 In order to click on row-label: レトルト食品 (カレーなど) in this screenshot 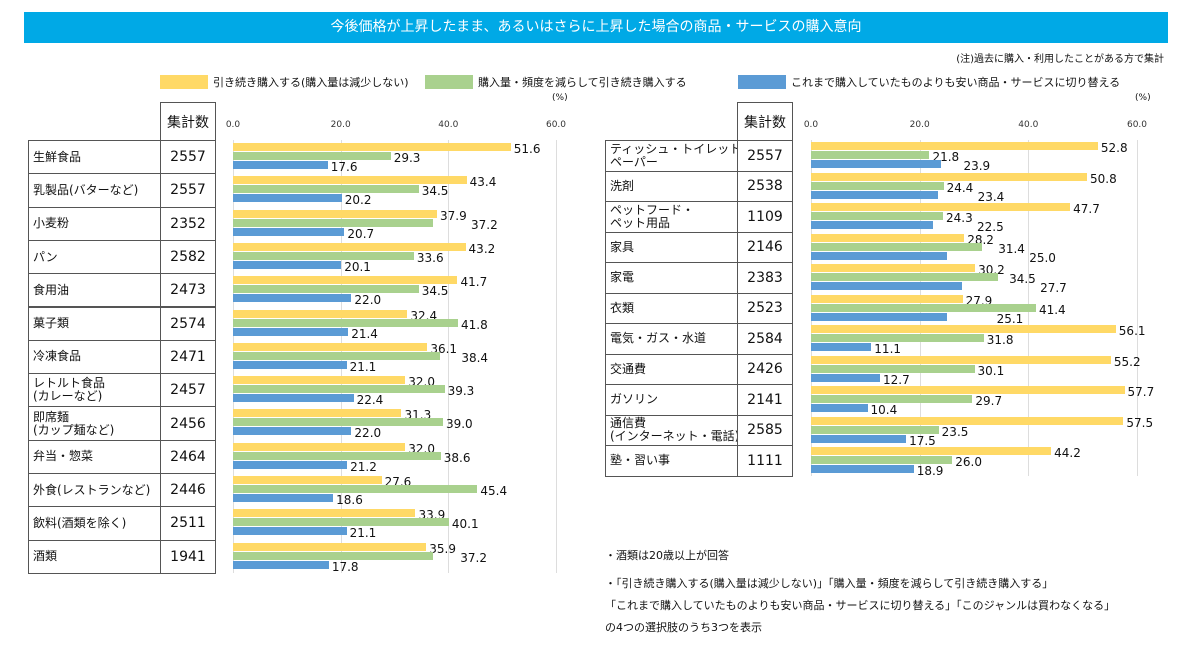, I will do `click(94, 390)`.